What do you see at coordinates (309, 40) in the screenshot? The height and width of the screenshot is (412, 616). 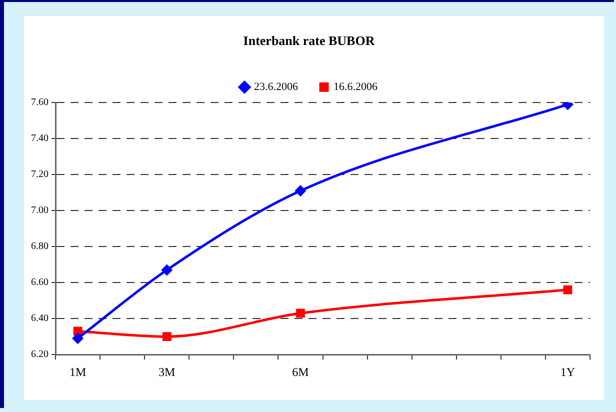 I see `chart-title: Interbank rate BUBOR` at bounding box center [309, 40].